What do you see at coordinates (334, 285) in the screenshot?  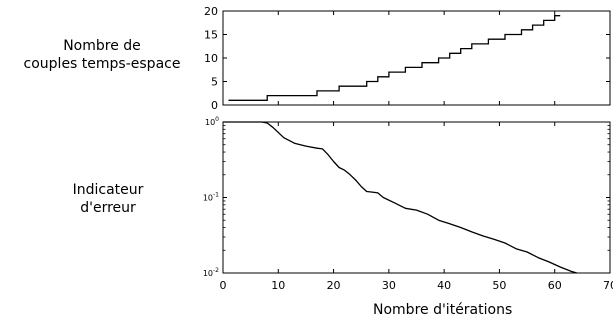 I see `bottom-xtick-label-2: 20` at bounding box center [334, 285].